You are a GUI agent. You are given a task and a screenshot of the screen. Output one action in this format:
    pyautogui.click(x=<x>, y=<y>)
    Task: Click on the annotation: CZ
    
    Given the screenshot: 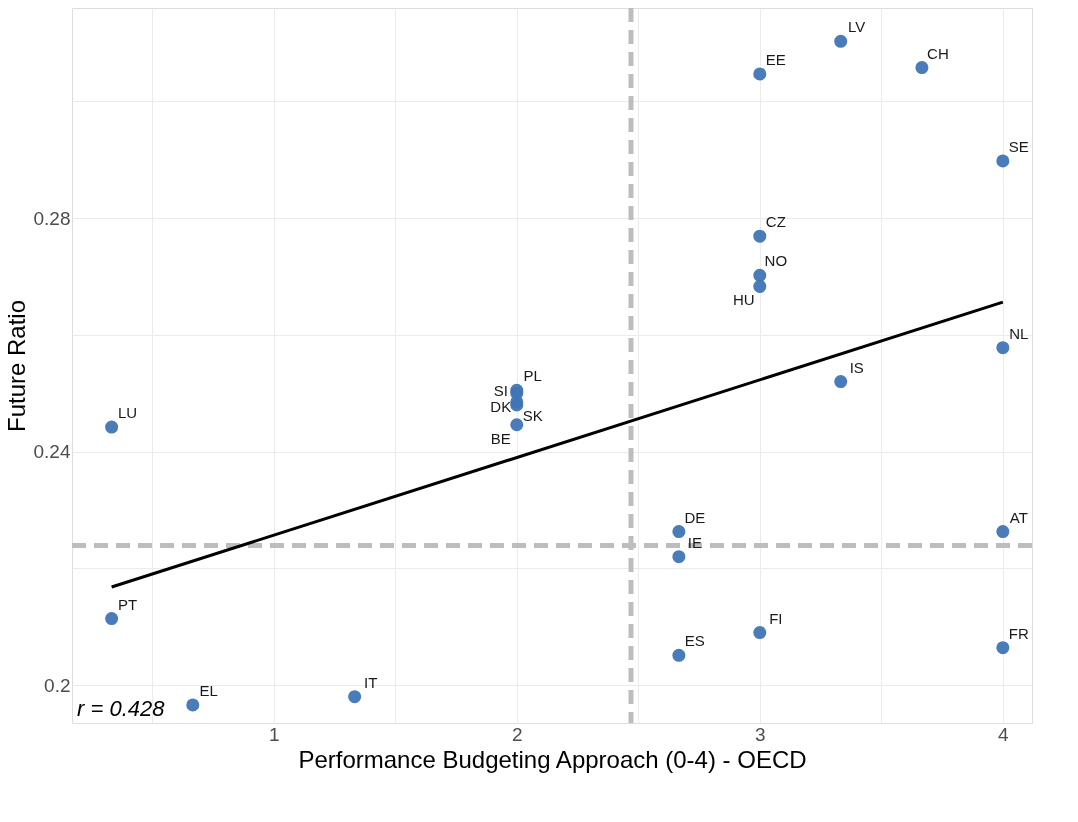 What is the action you would take?
    pyautogui.click(x=775, y=222)
    